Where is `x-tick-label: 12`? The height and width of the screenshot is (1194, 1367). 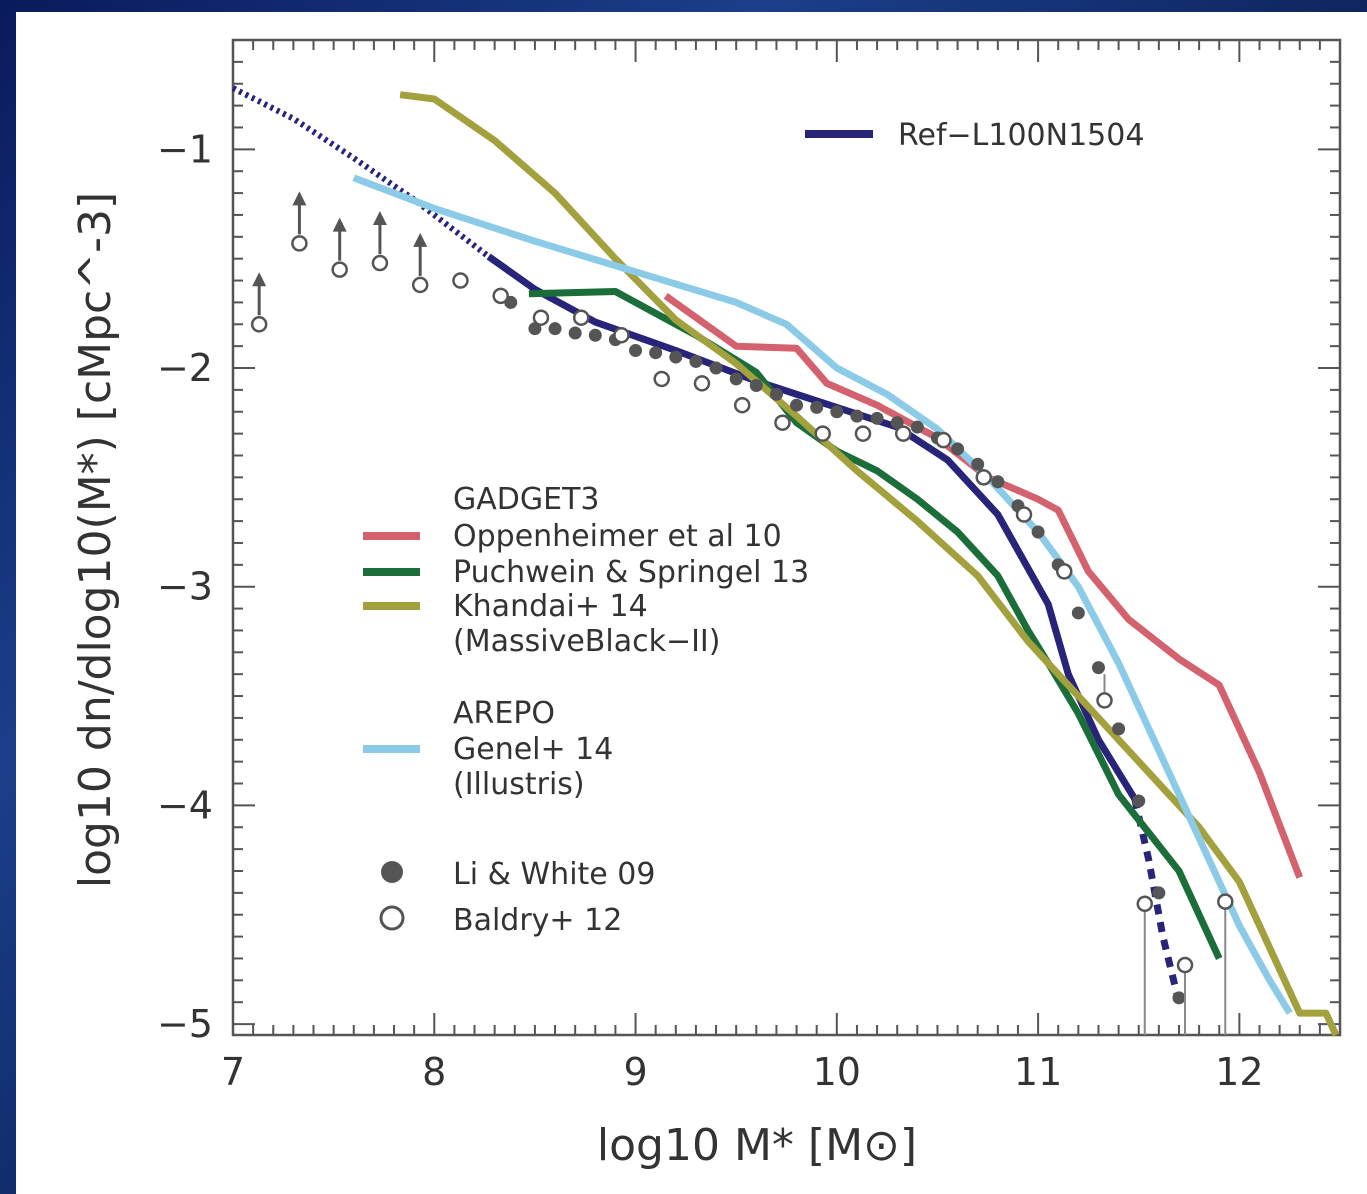 x-tick-label: 12 is located at coordinates (1239, 1072).